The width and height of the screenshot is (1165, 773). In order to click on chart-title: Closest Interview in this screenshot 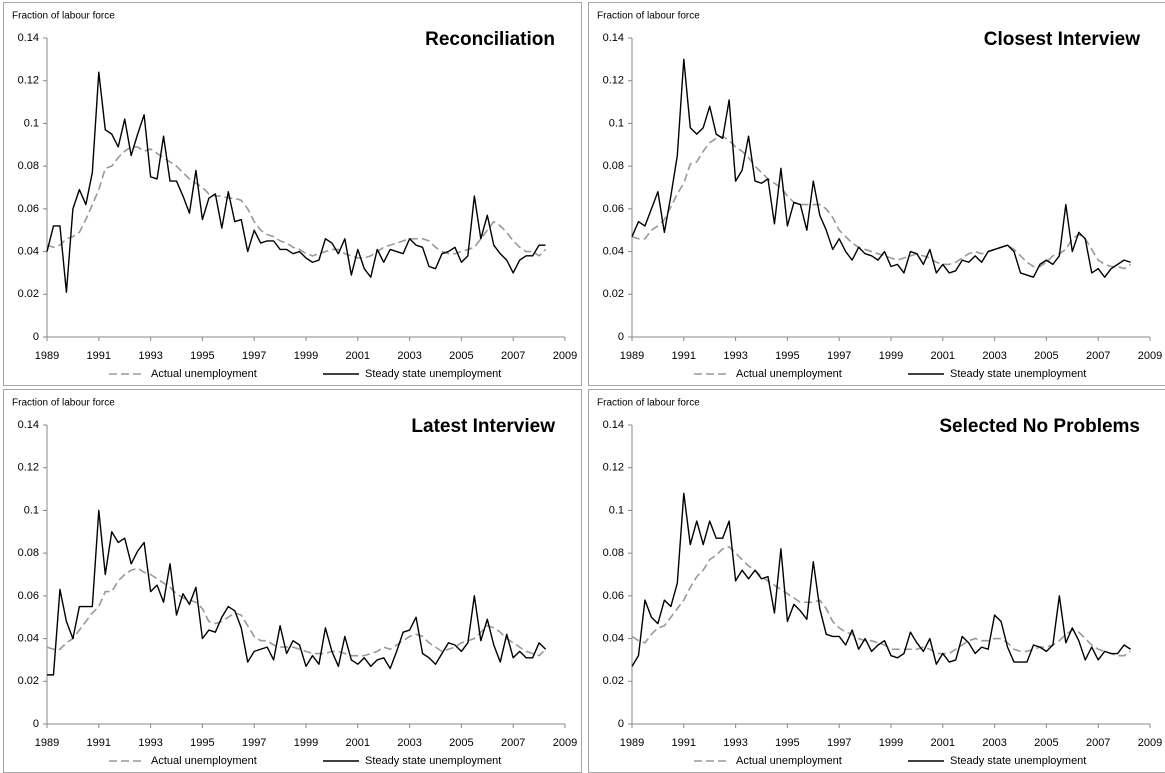, I will do `click(1062, 39)`.